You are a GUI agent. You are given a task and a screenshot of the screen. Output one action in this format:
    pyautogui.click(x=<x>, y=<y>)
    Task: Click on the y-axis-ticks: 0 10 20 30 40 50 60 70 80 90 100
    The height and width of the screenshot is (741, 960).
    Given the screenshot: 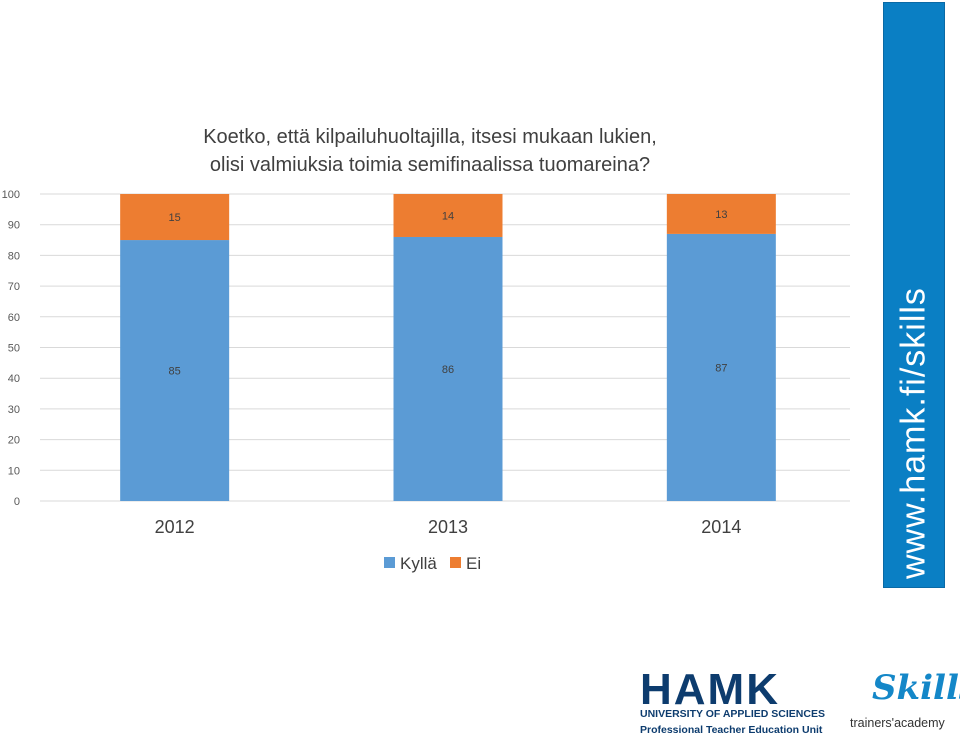 What is the action you would take?
    pyautogui.click(x=11, y=348)
    